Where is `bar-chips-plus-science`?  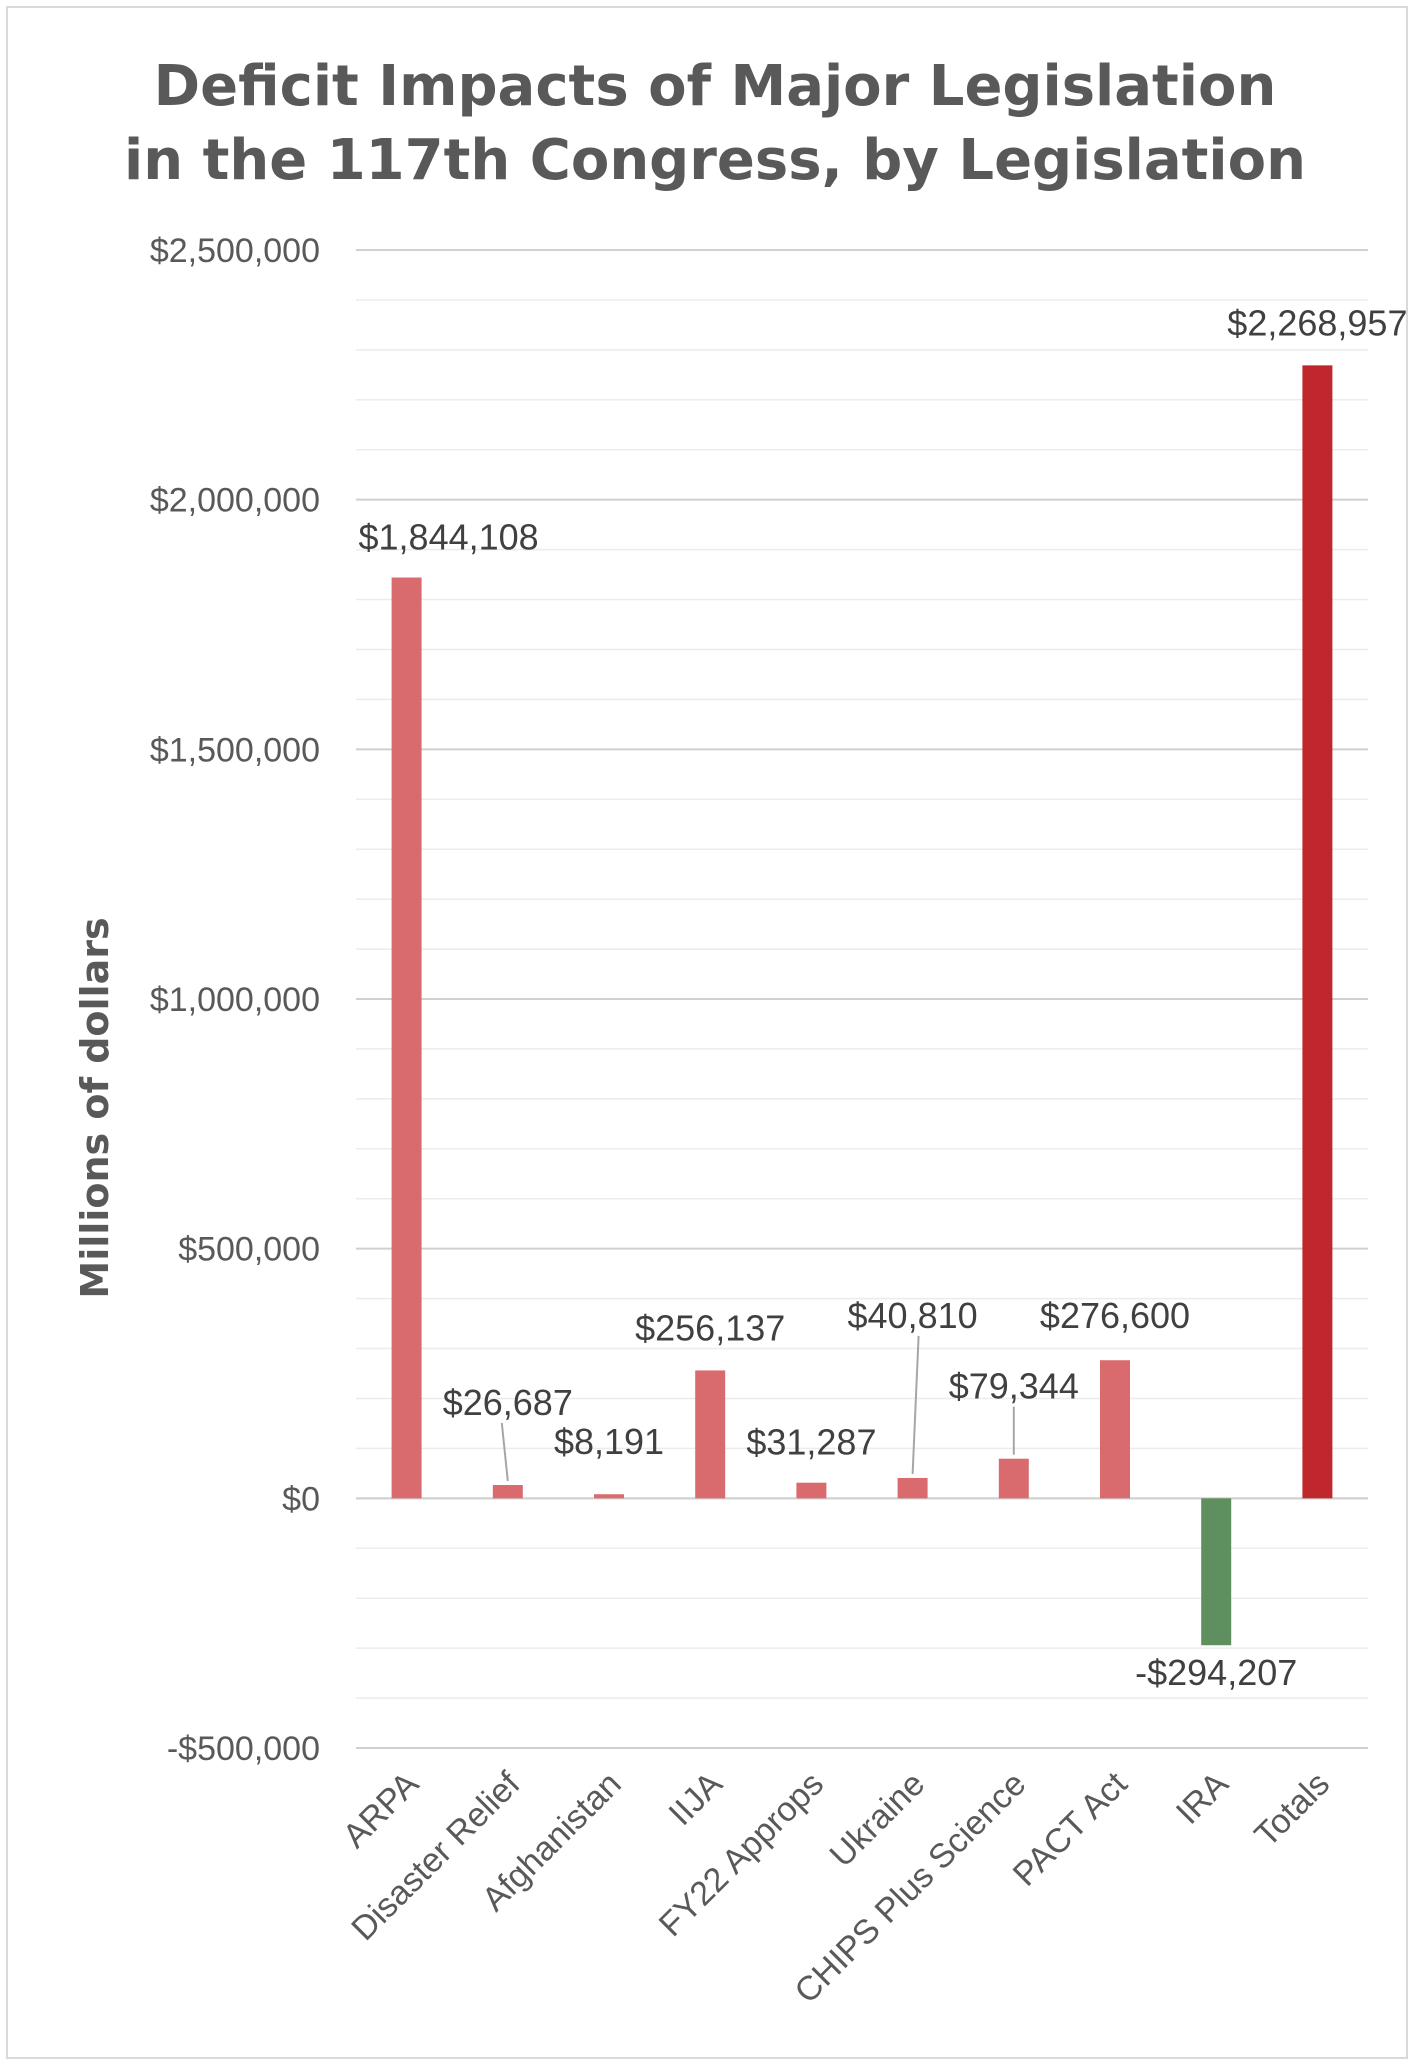
bar-chips-plus-science is located at coordinates (1013, 1478).